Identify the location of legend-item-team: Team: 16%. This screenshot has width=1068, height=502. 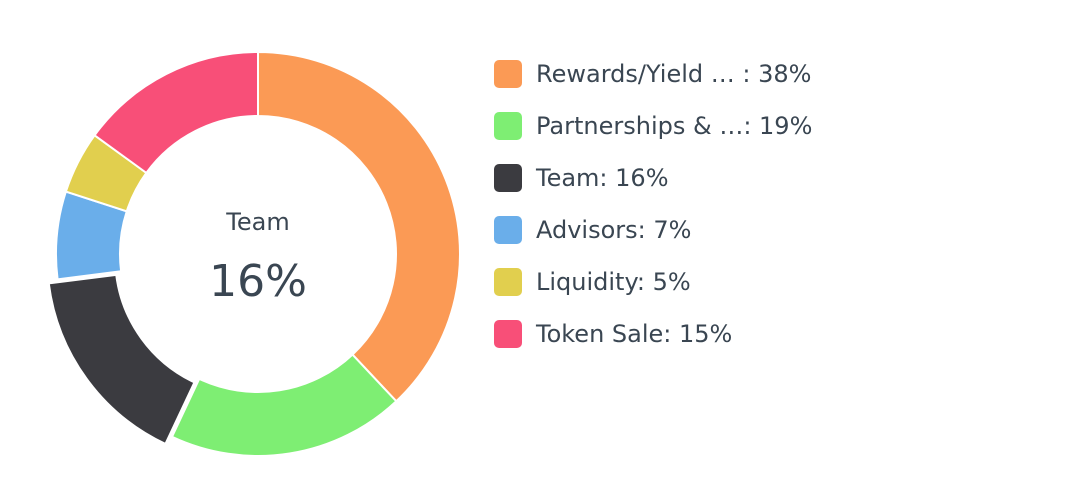
(653, 178).